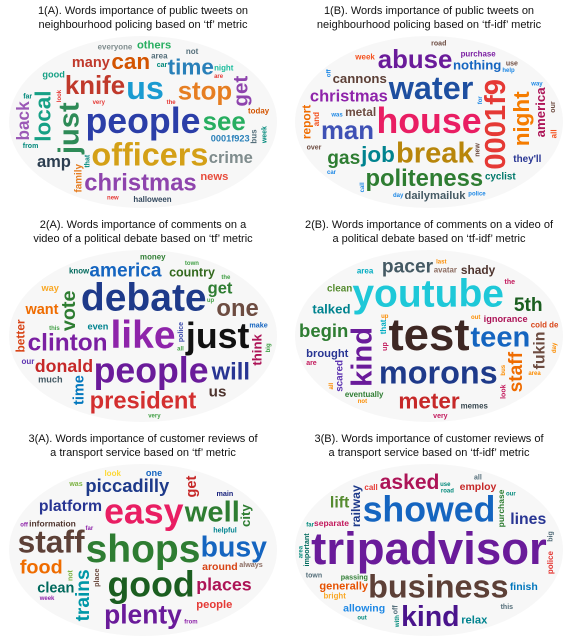  I want to click on filler-word: from, so click(31, 146).